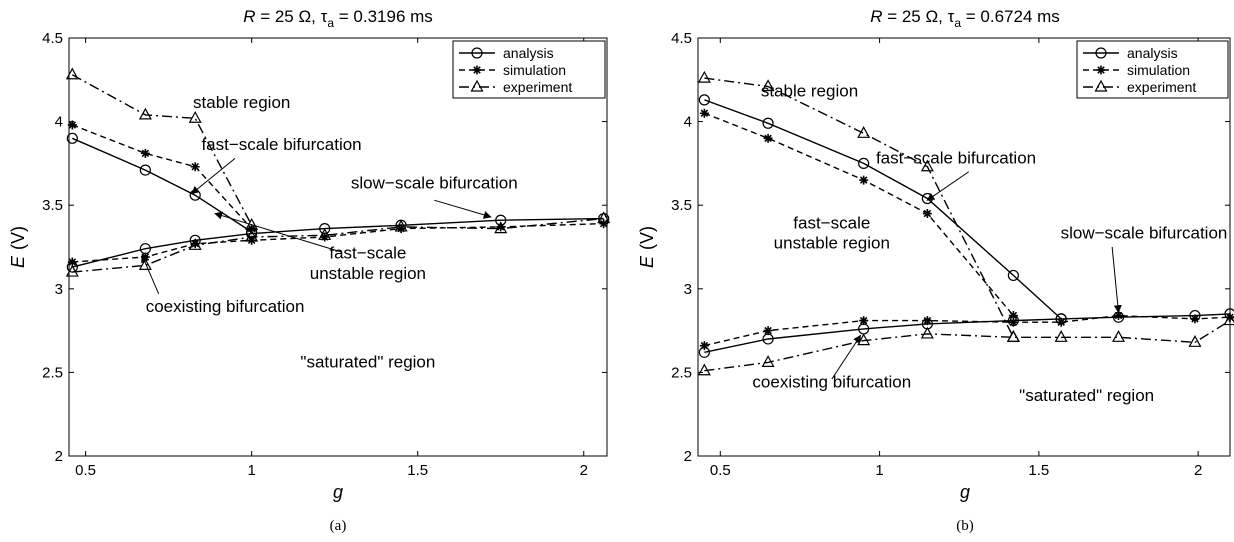  What do you see at coordinates (1198, 470) in the screenshot?
I see `x-tick-label: 2` at bounding box center [1198, 470].